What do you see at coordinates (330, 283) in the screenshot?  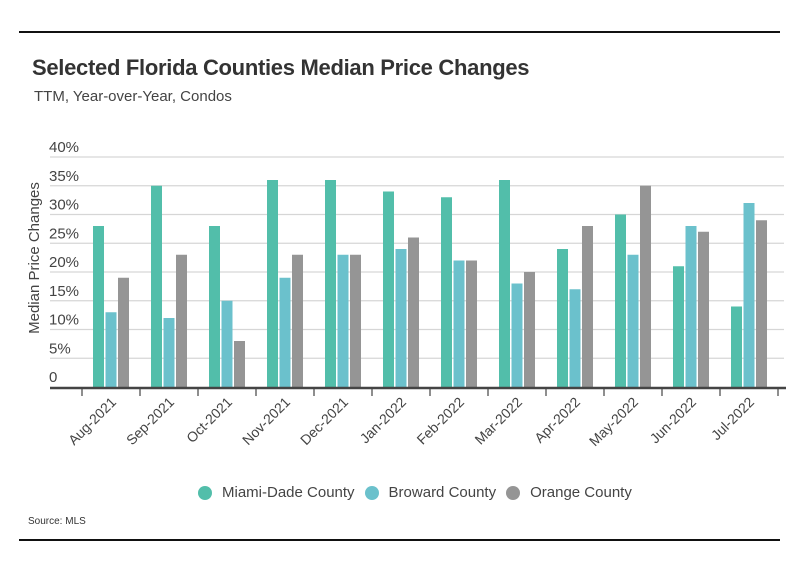 I see `bar-miami-dade-county-dec-2021` at bounding box center [330, 283].